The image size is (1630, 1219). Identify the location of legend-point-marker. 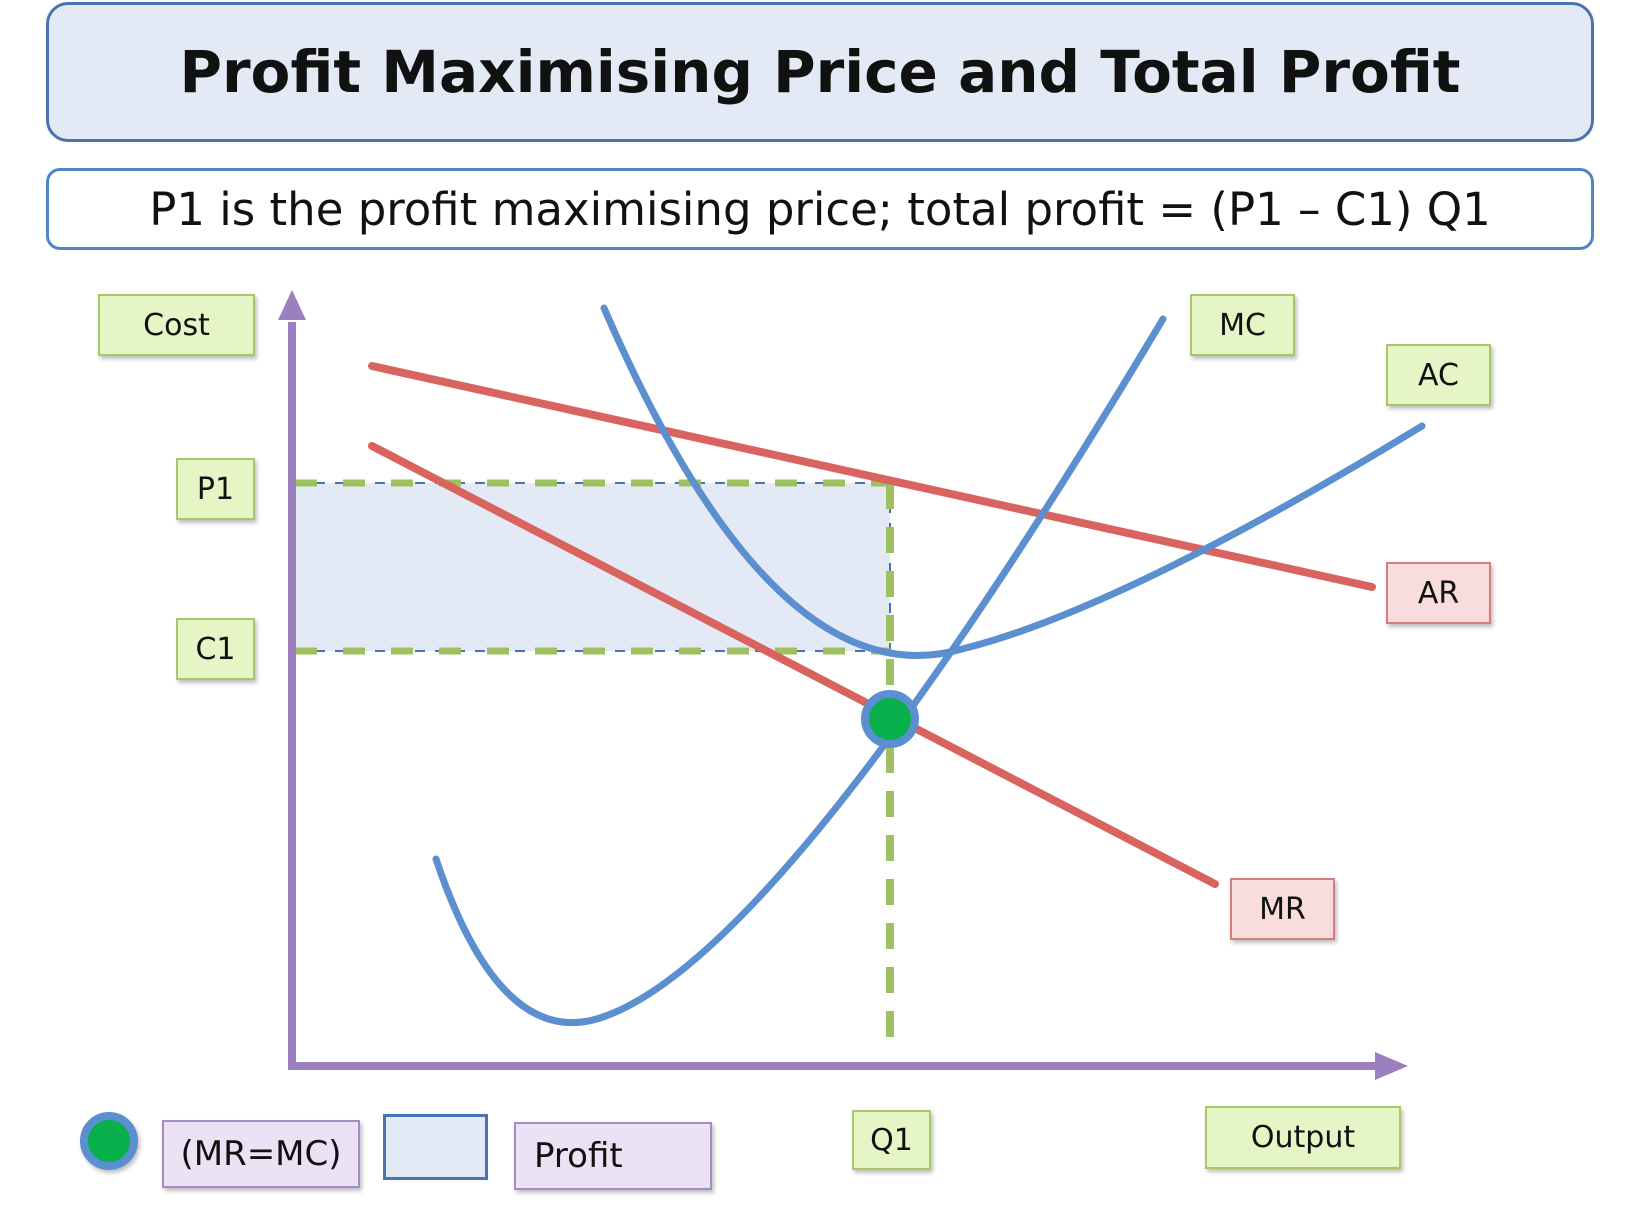
(109, 1141).